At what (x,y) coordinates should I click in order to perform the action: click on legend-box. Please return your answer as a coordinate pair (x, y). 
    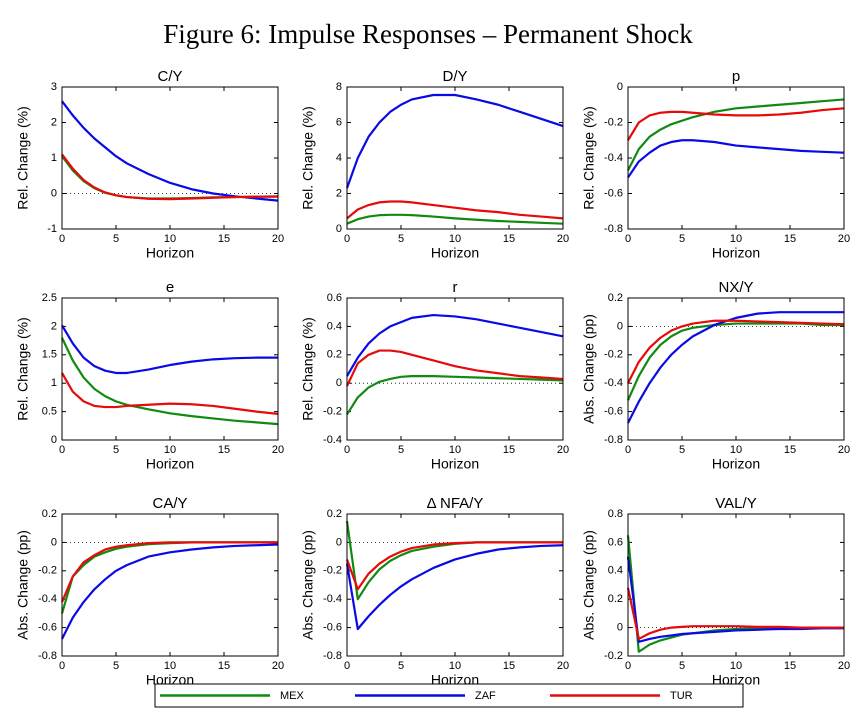
    Looking at the image, I should click on (449, 695).